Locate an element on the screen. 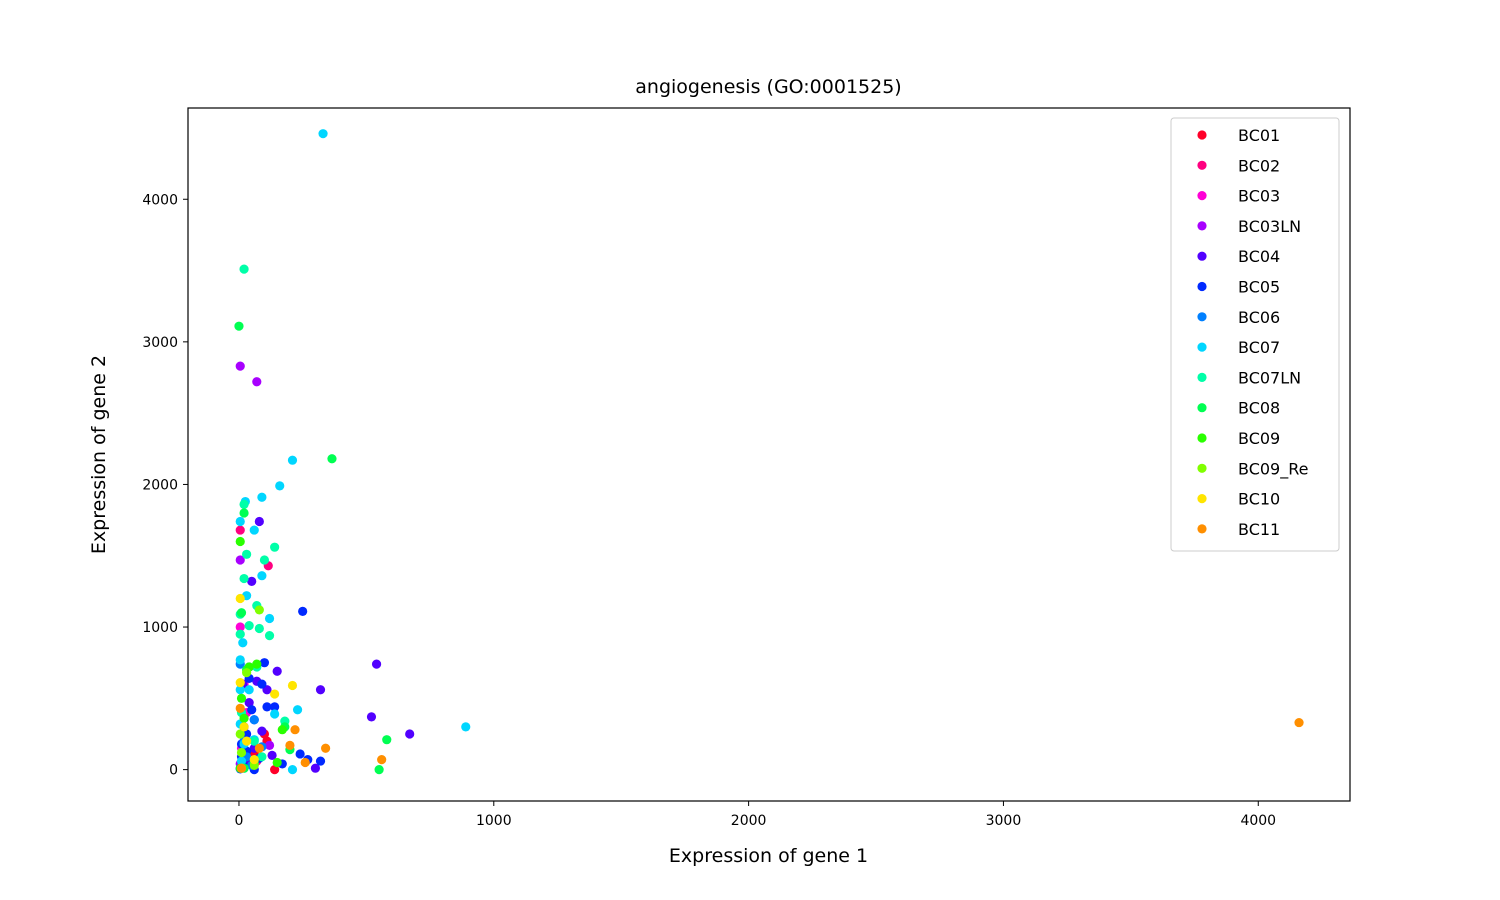 The image size is (1500, 900). x-tick-label: 0 is located at coordinates (239, 821).